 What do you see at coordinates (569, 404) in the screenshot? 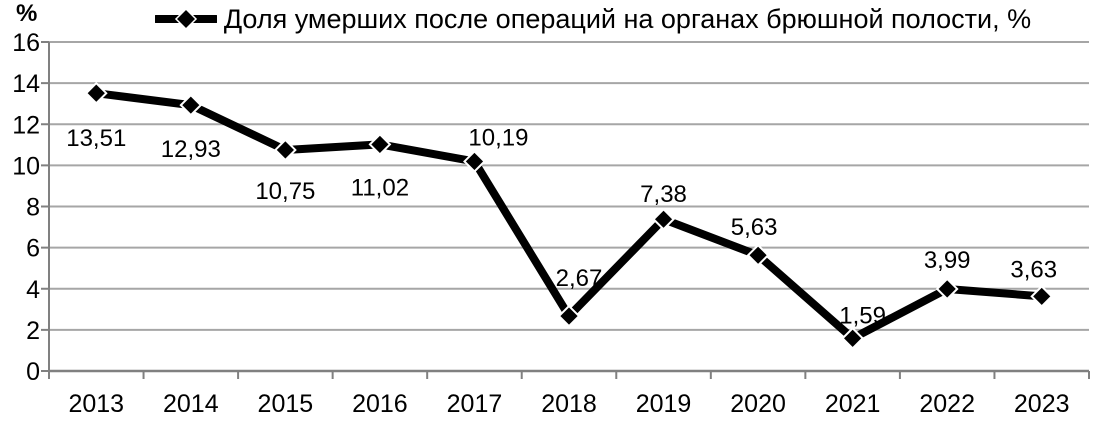
I see `x-tick-label: 2018` at bounding box center [569, 404].